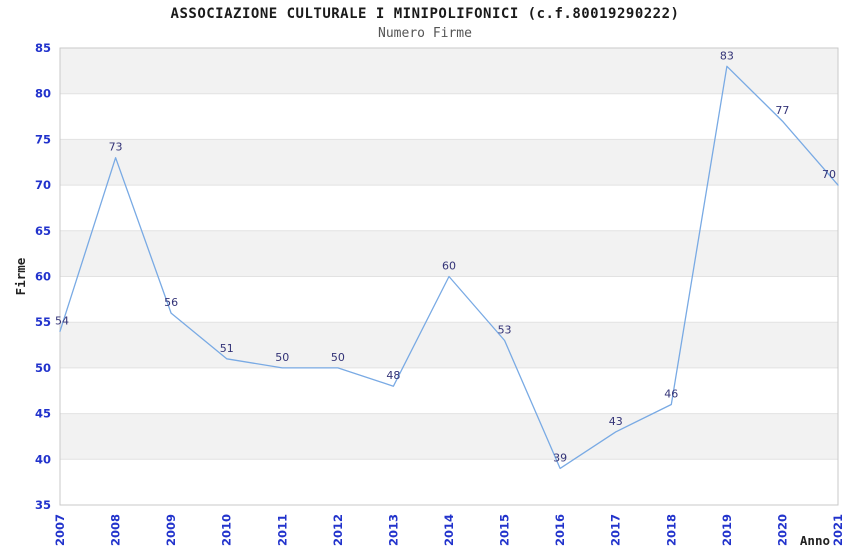 This screenshot has width=850, height=550. I want to click on data-point-label: 54, so click(62, 320).